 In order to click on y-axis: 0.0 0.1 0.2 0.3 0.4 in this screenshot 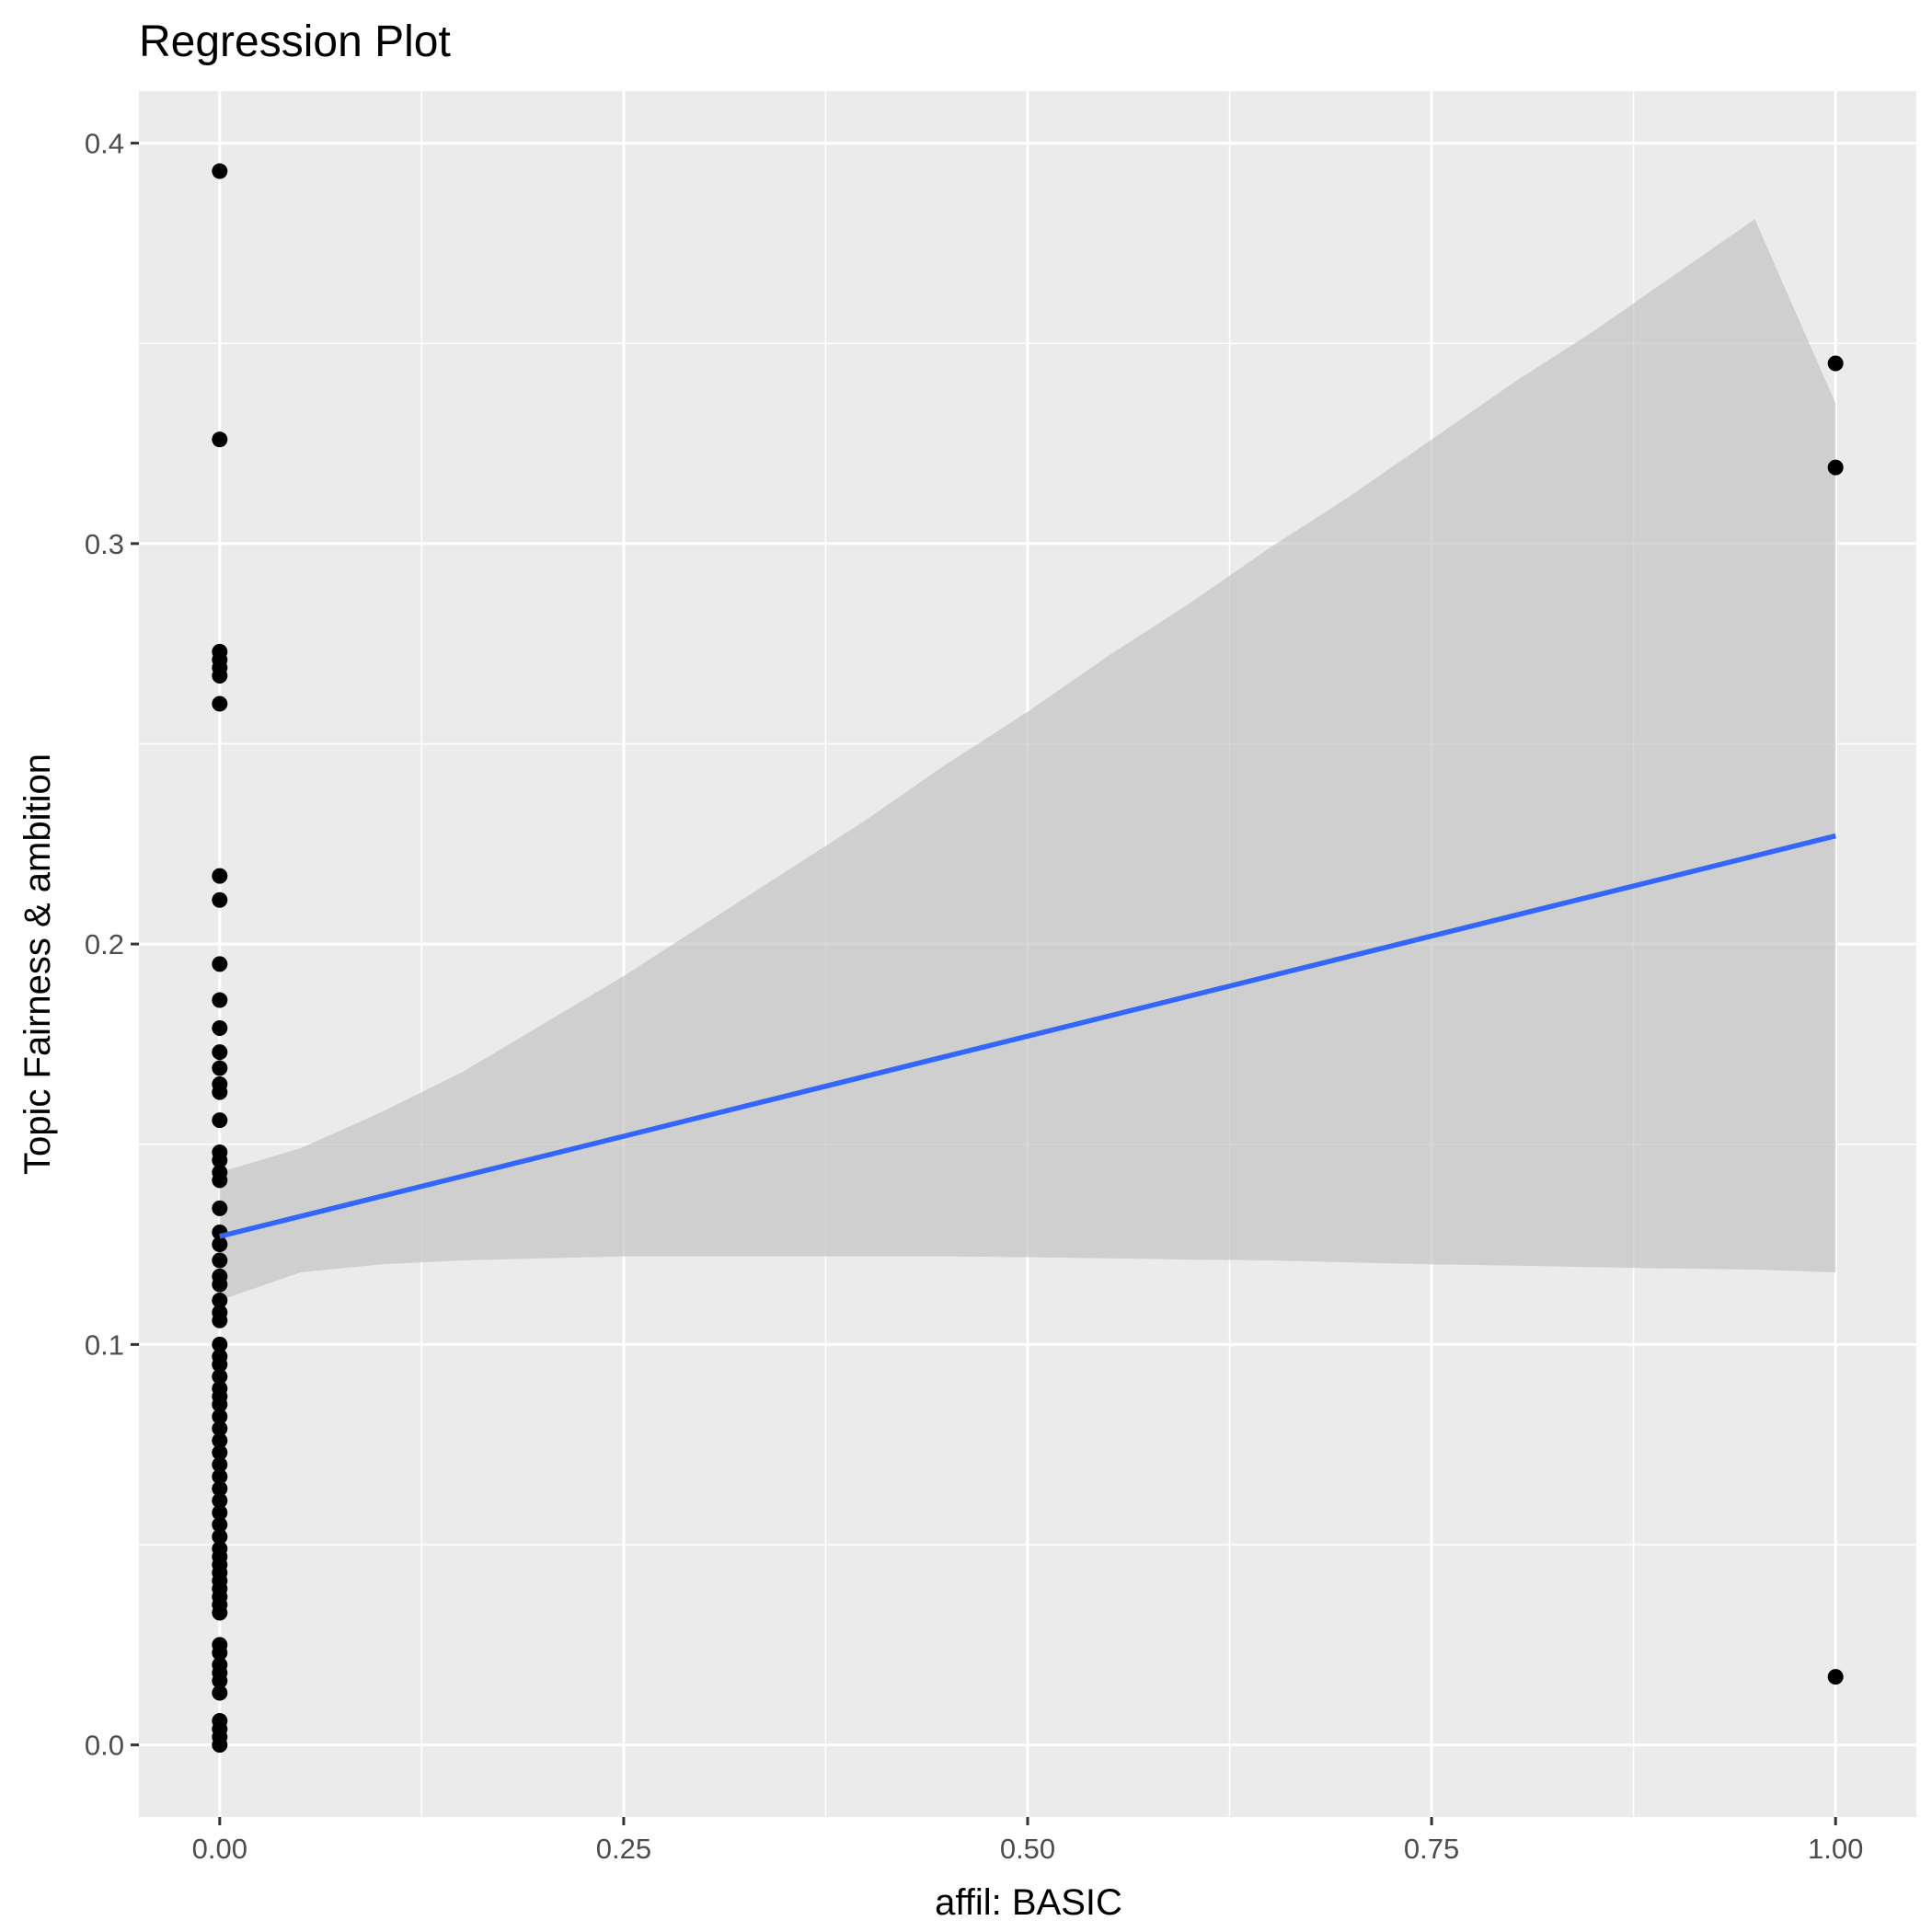, I will do `click(112, 945)`.